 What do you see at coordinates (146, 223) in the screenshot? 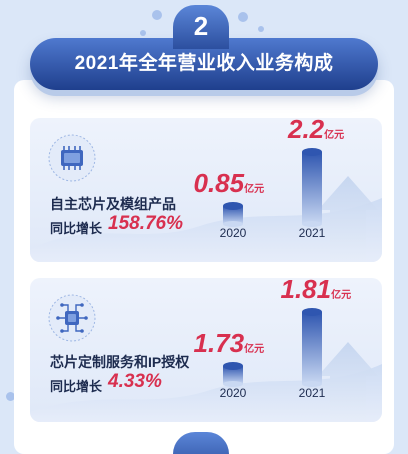
I see `yoy-value: 158.76%` at bounding box center [146, 223].